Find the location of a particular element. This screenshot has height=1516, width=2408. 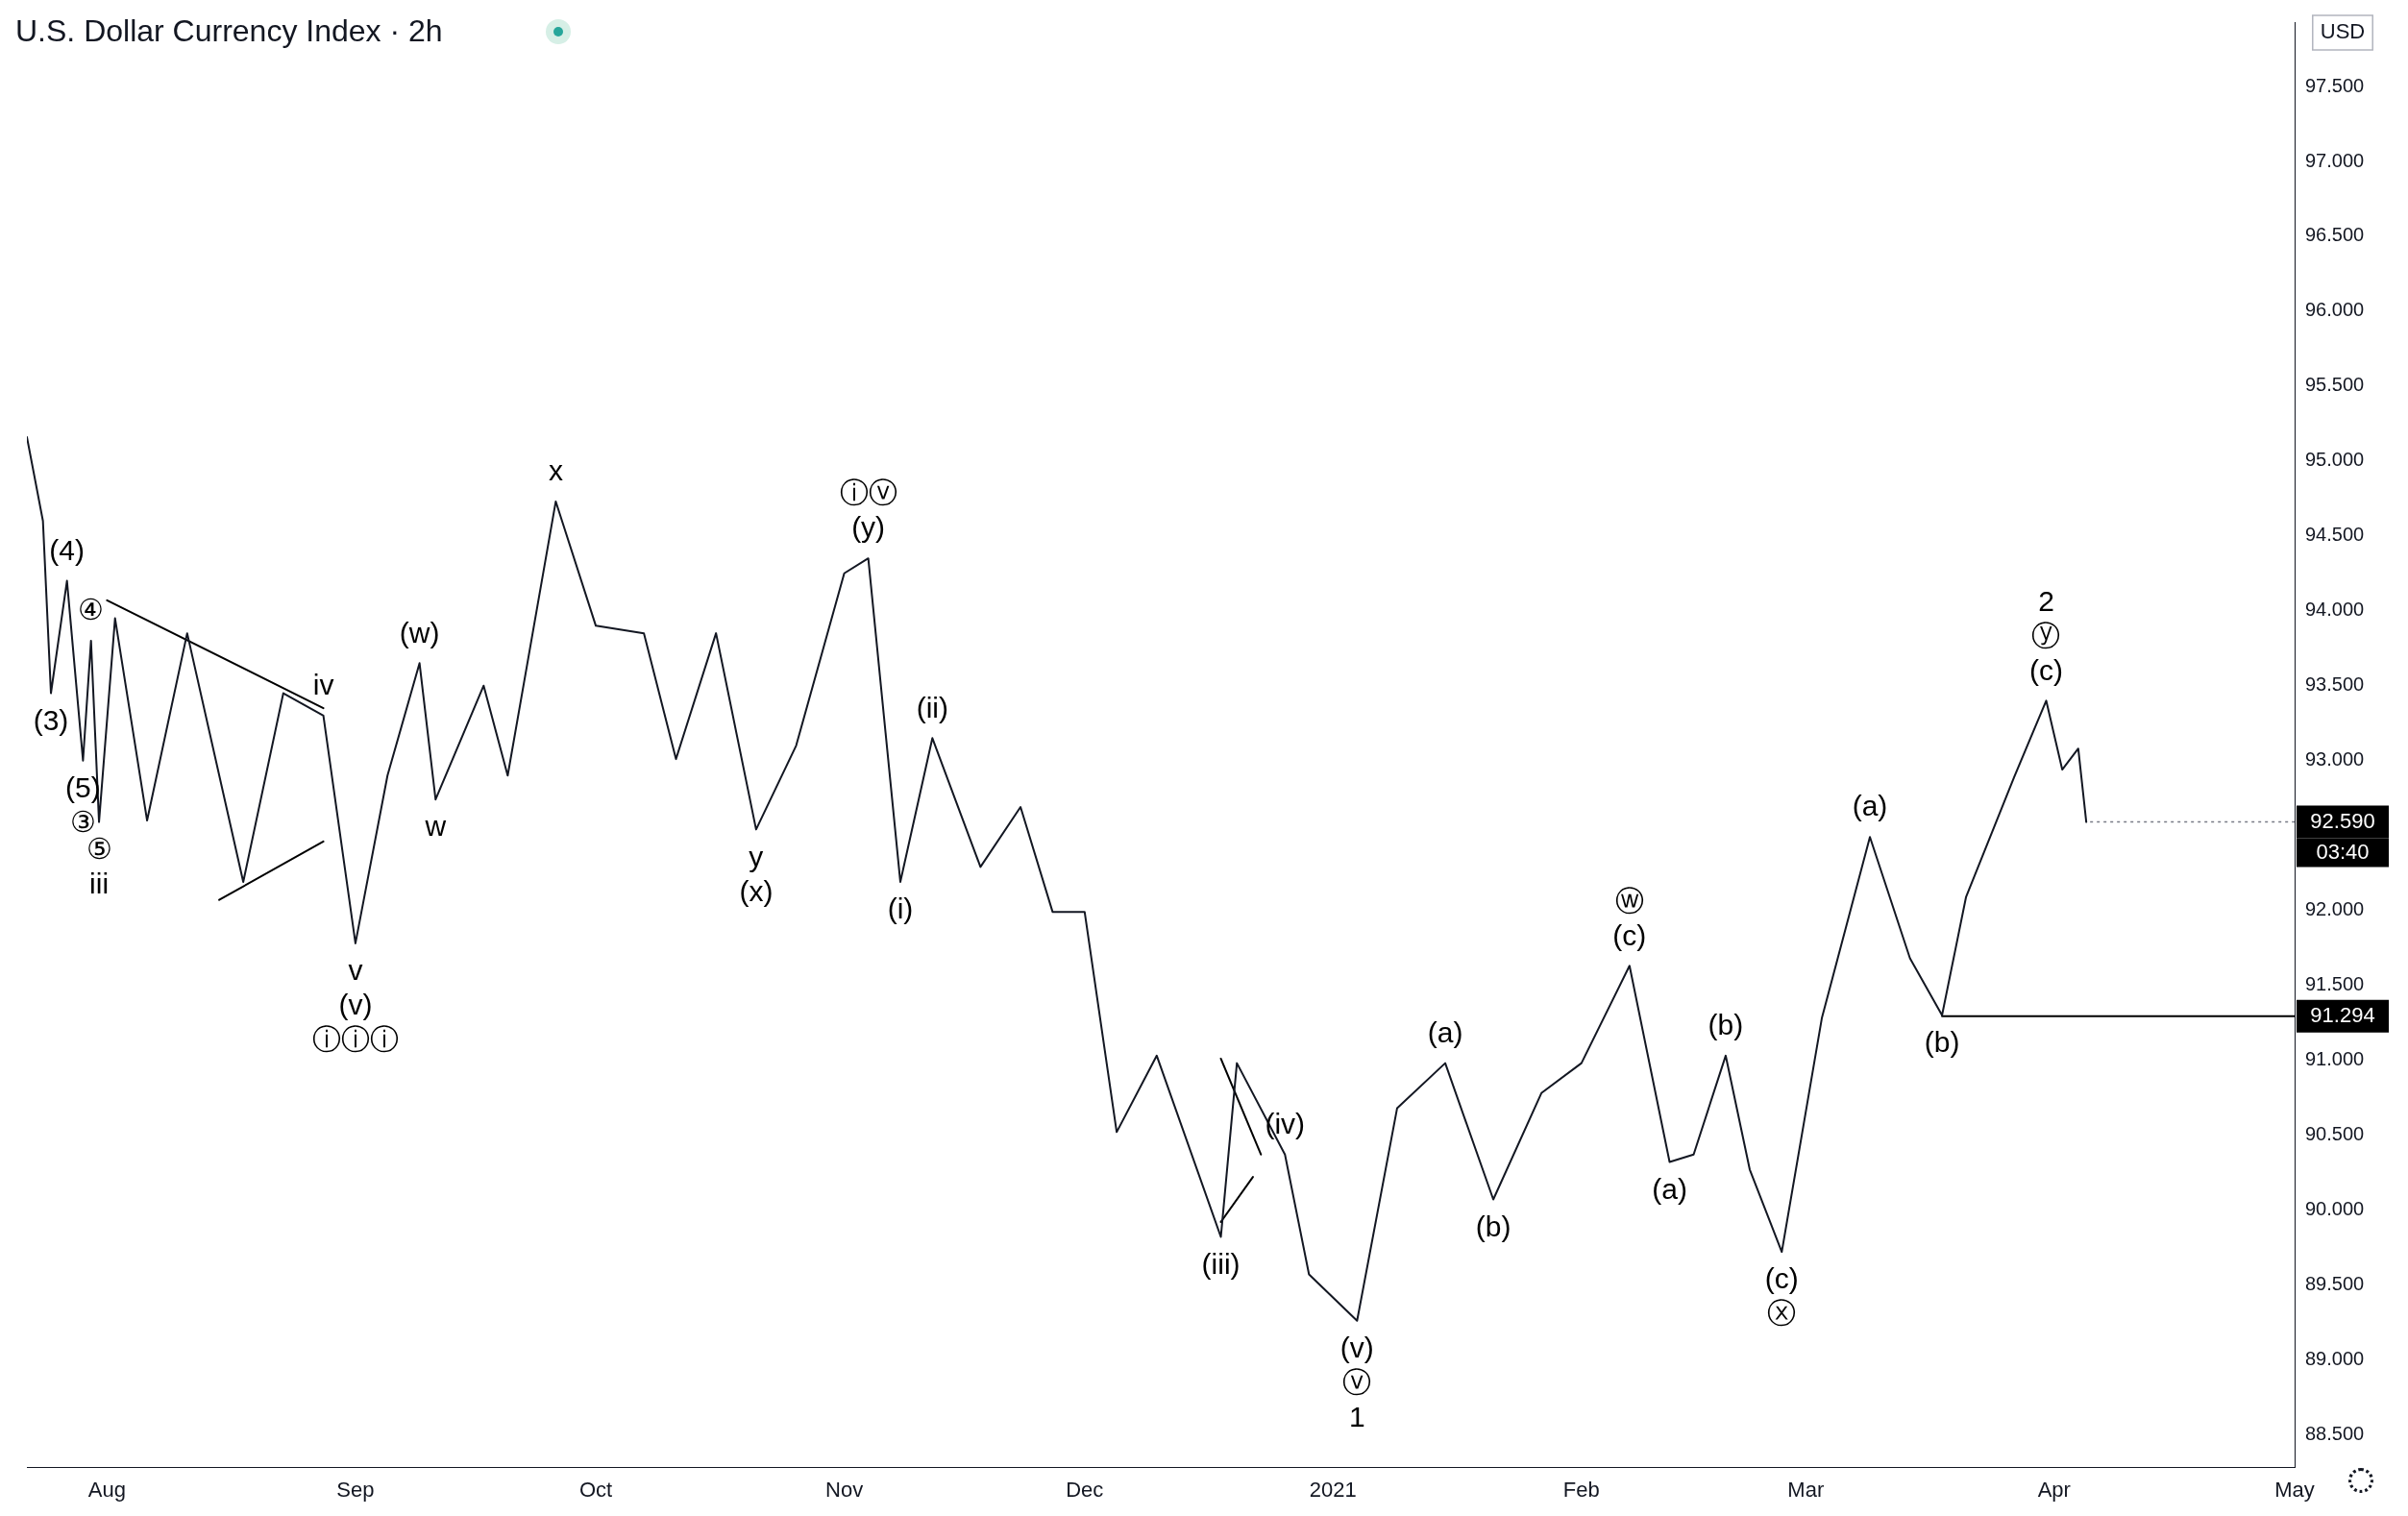

x-tick-label: Sep is located at coordinates (356, 1489).